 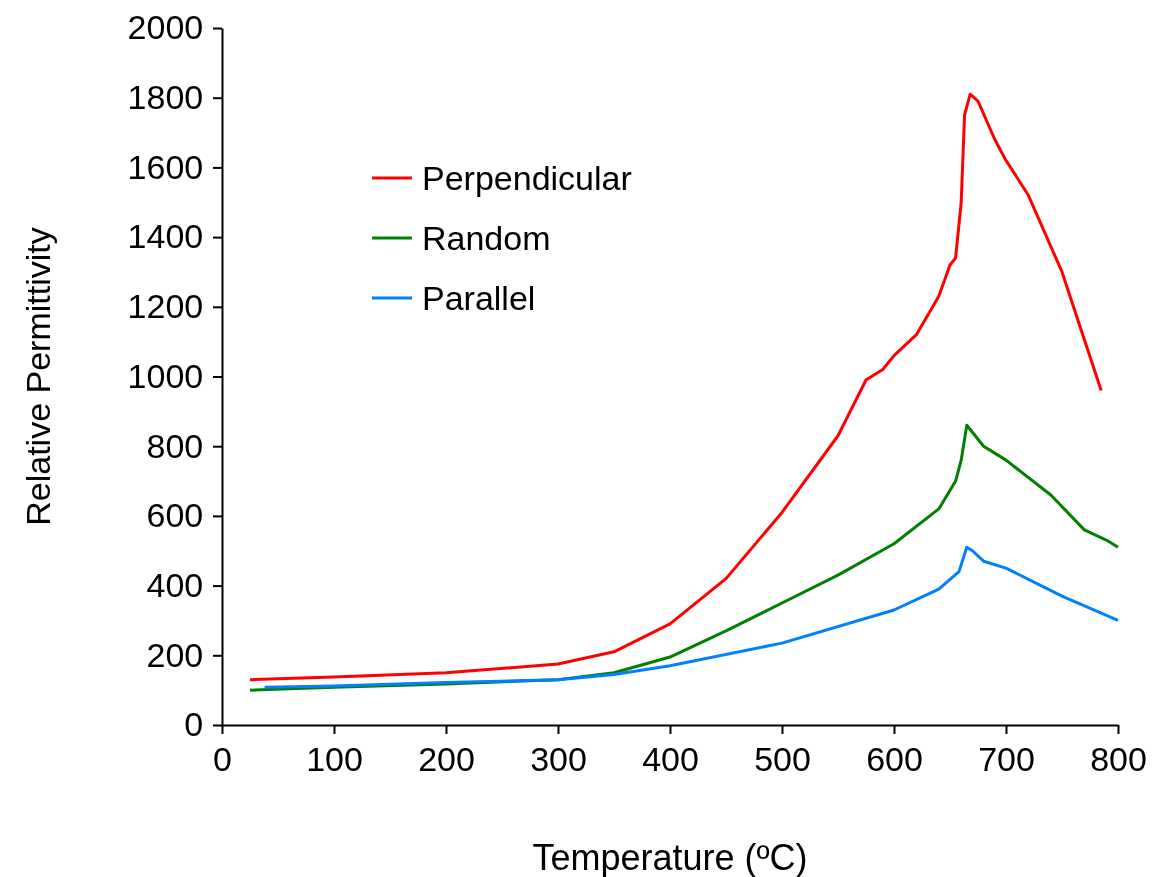 I want to click on y-tick-label: 0, so click(x=194, y=724).